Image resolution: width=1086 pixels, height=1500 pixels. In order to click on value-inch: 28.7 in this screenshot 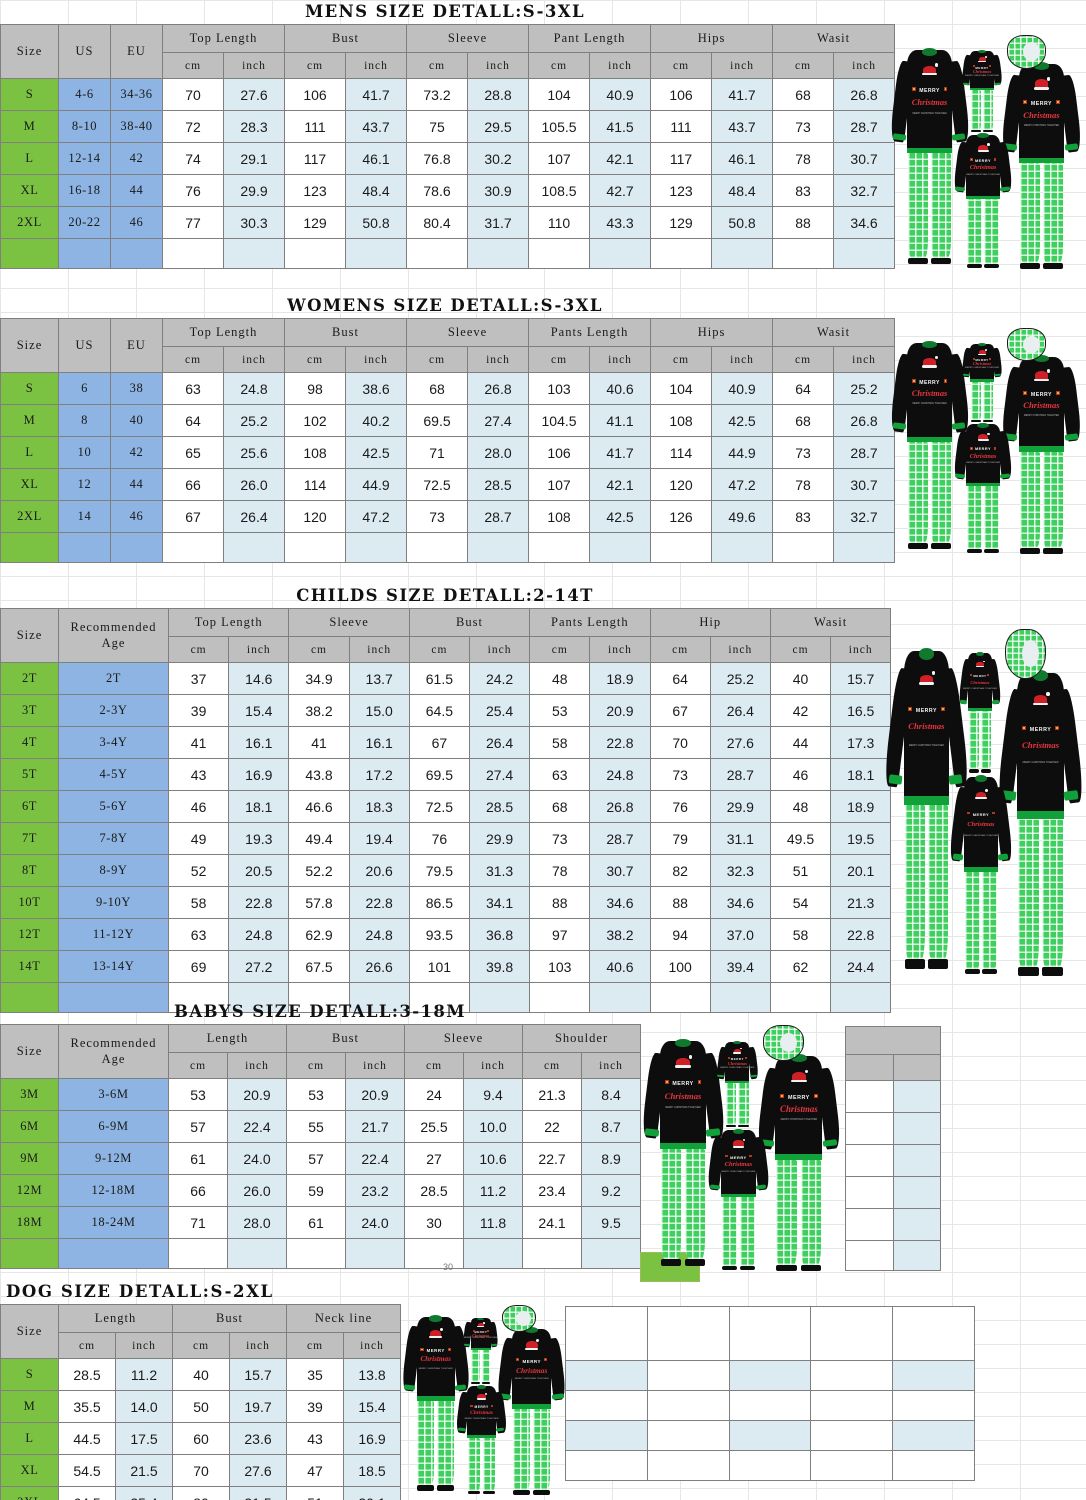, I will do `click(740, 774)`.